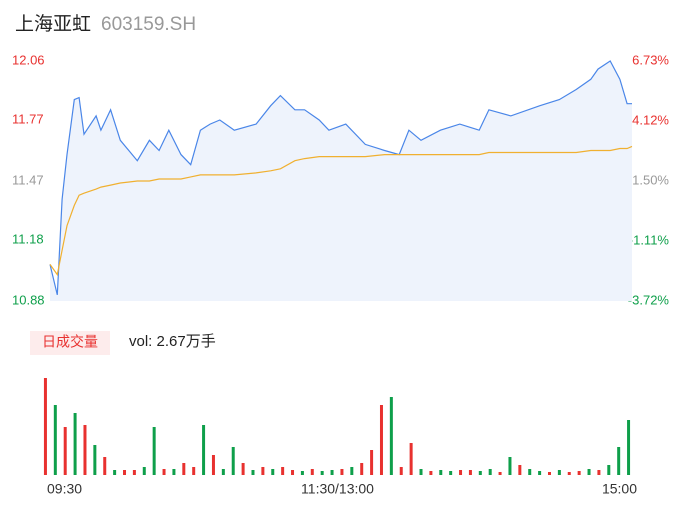 The image size is (686, 524). I want to click on y-tick-label: 11.77, so click(28, 118).